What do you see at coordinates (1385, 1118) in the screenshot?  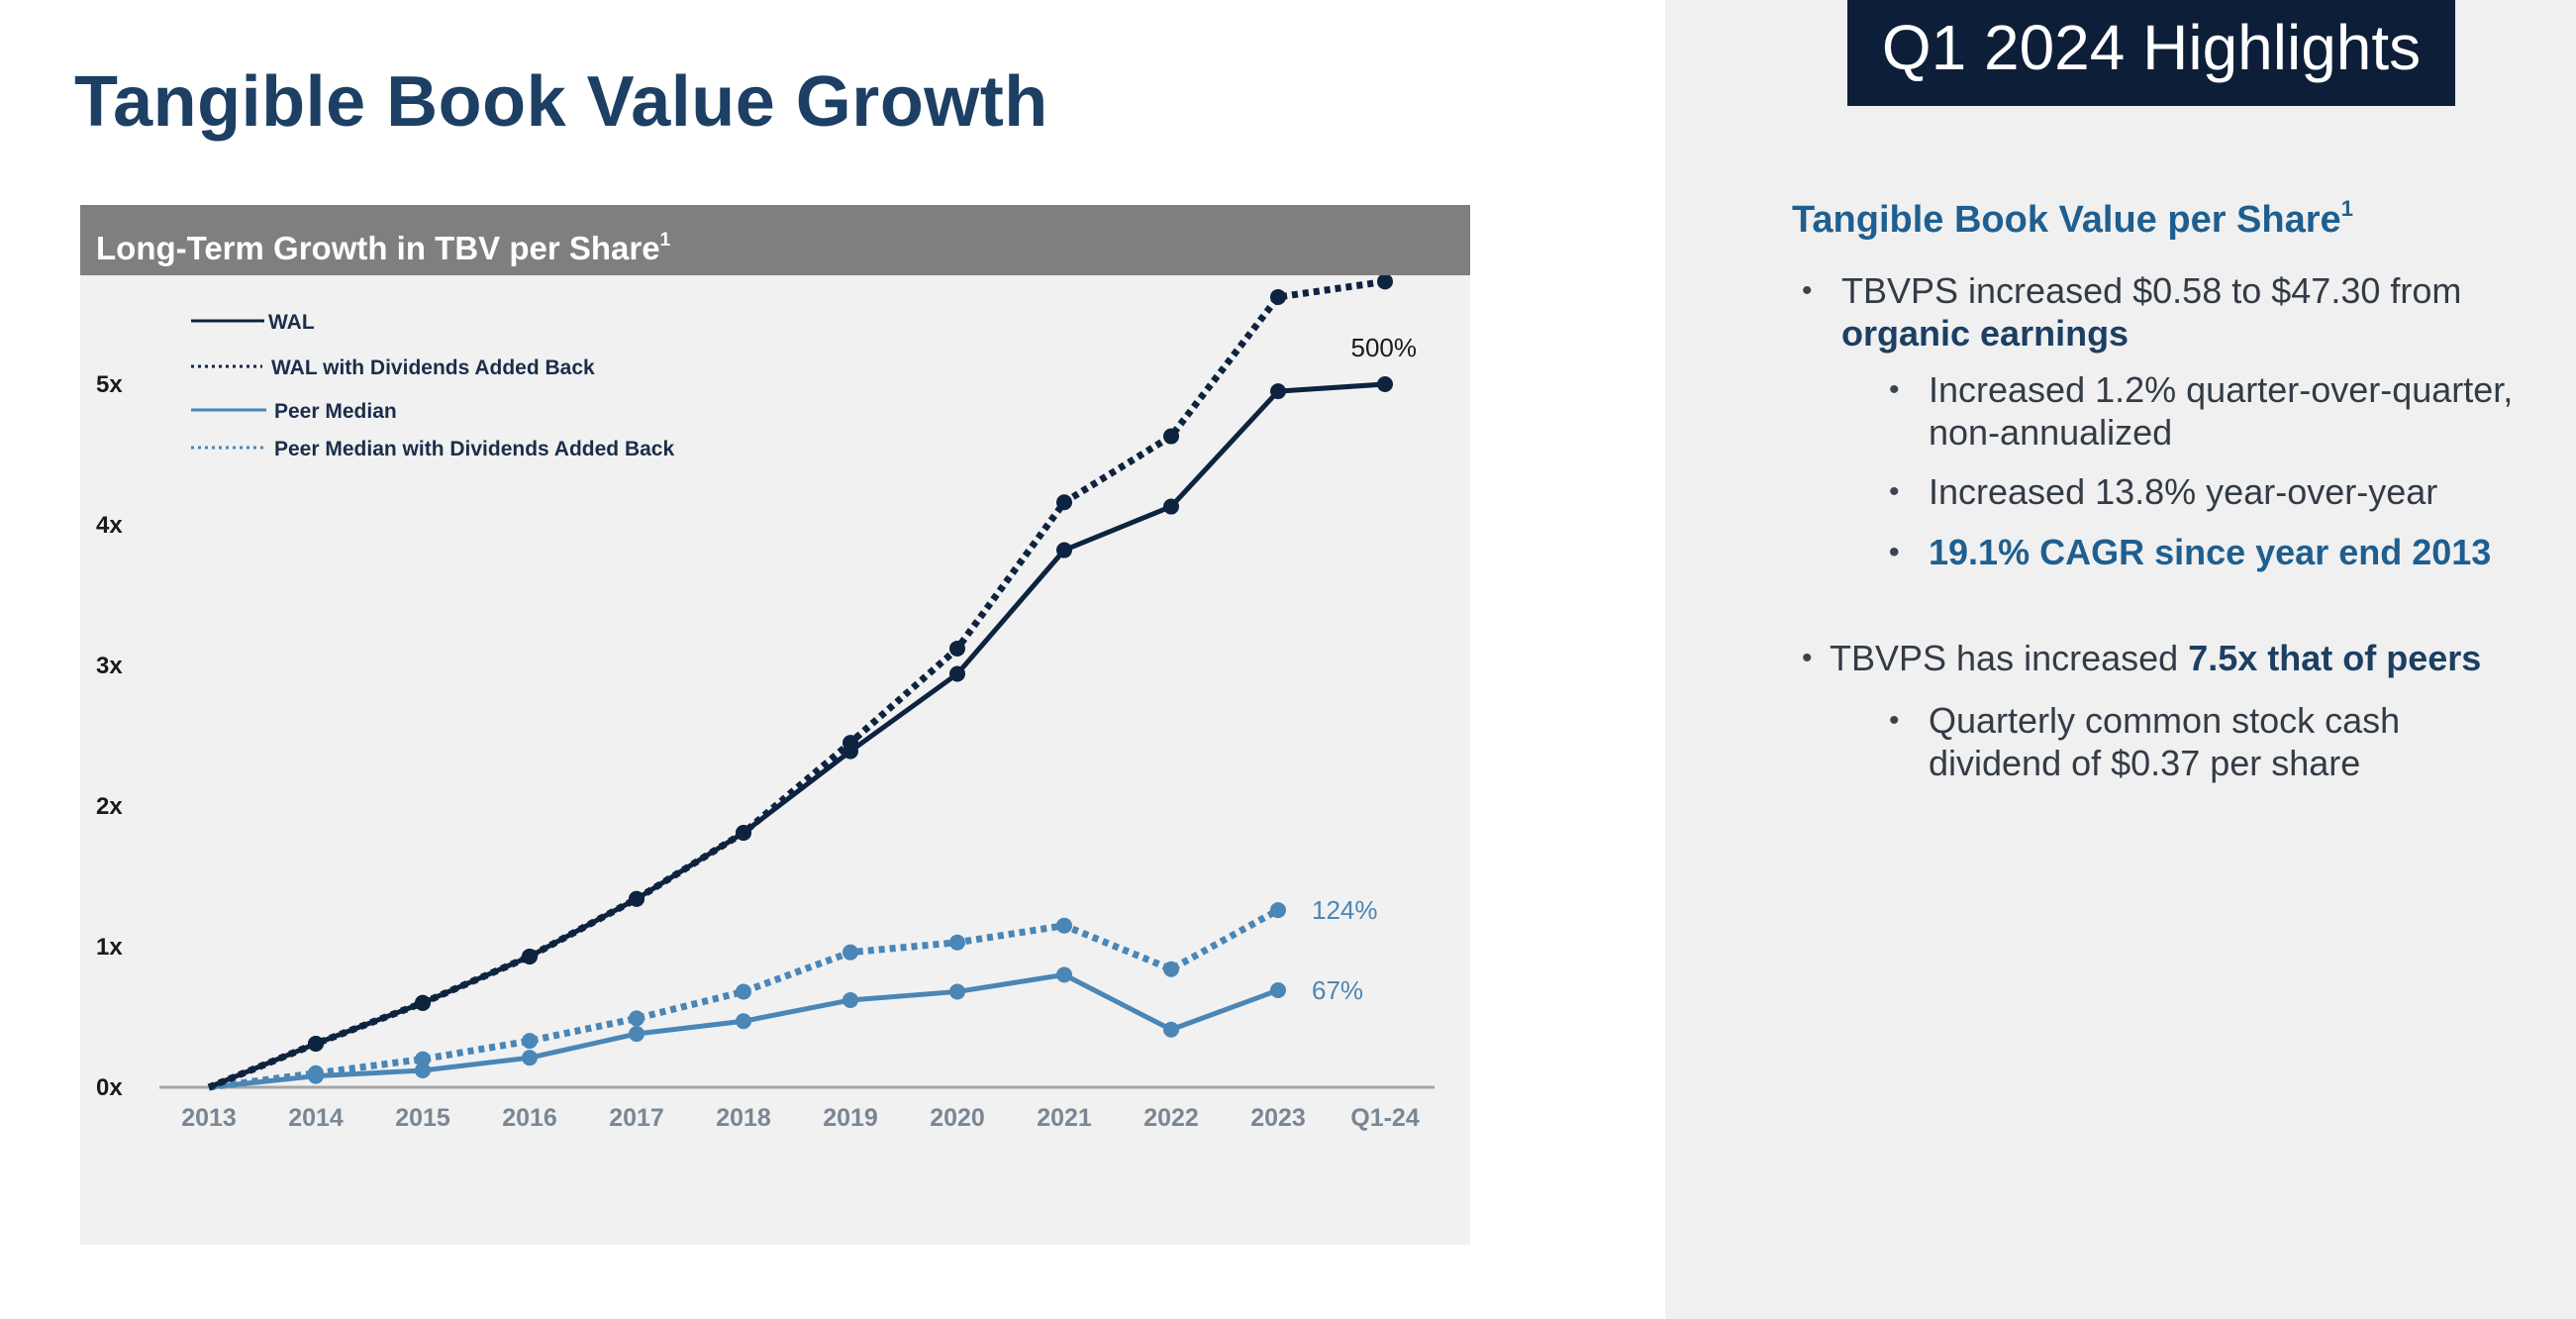 I see `x-tick-label: Q1-24` at bounding box center [1385, 1118].